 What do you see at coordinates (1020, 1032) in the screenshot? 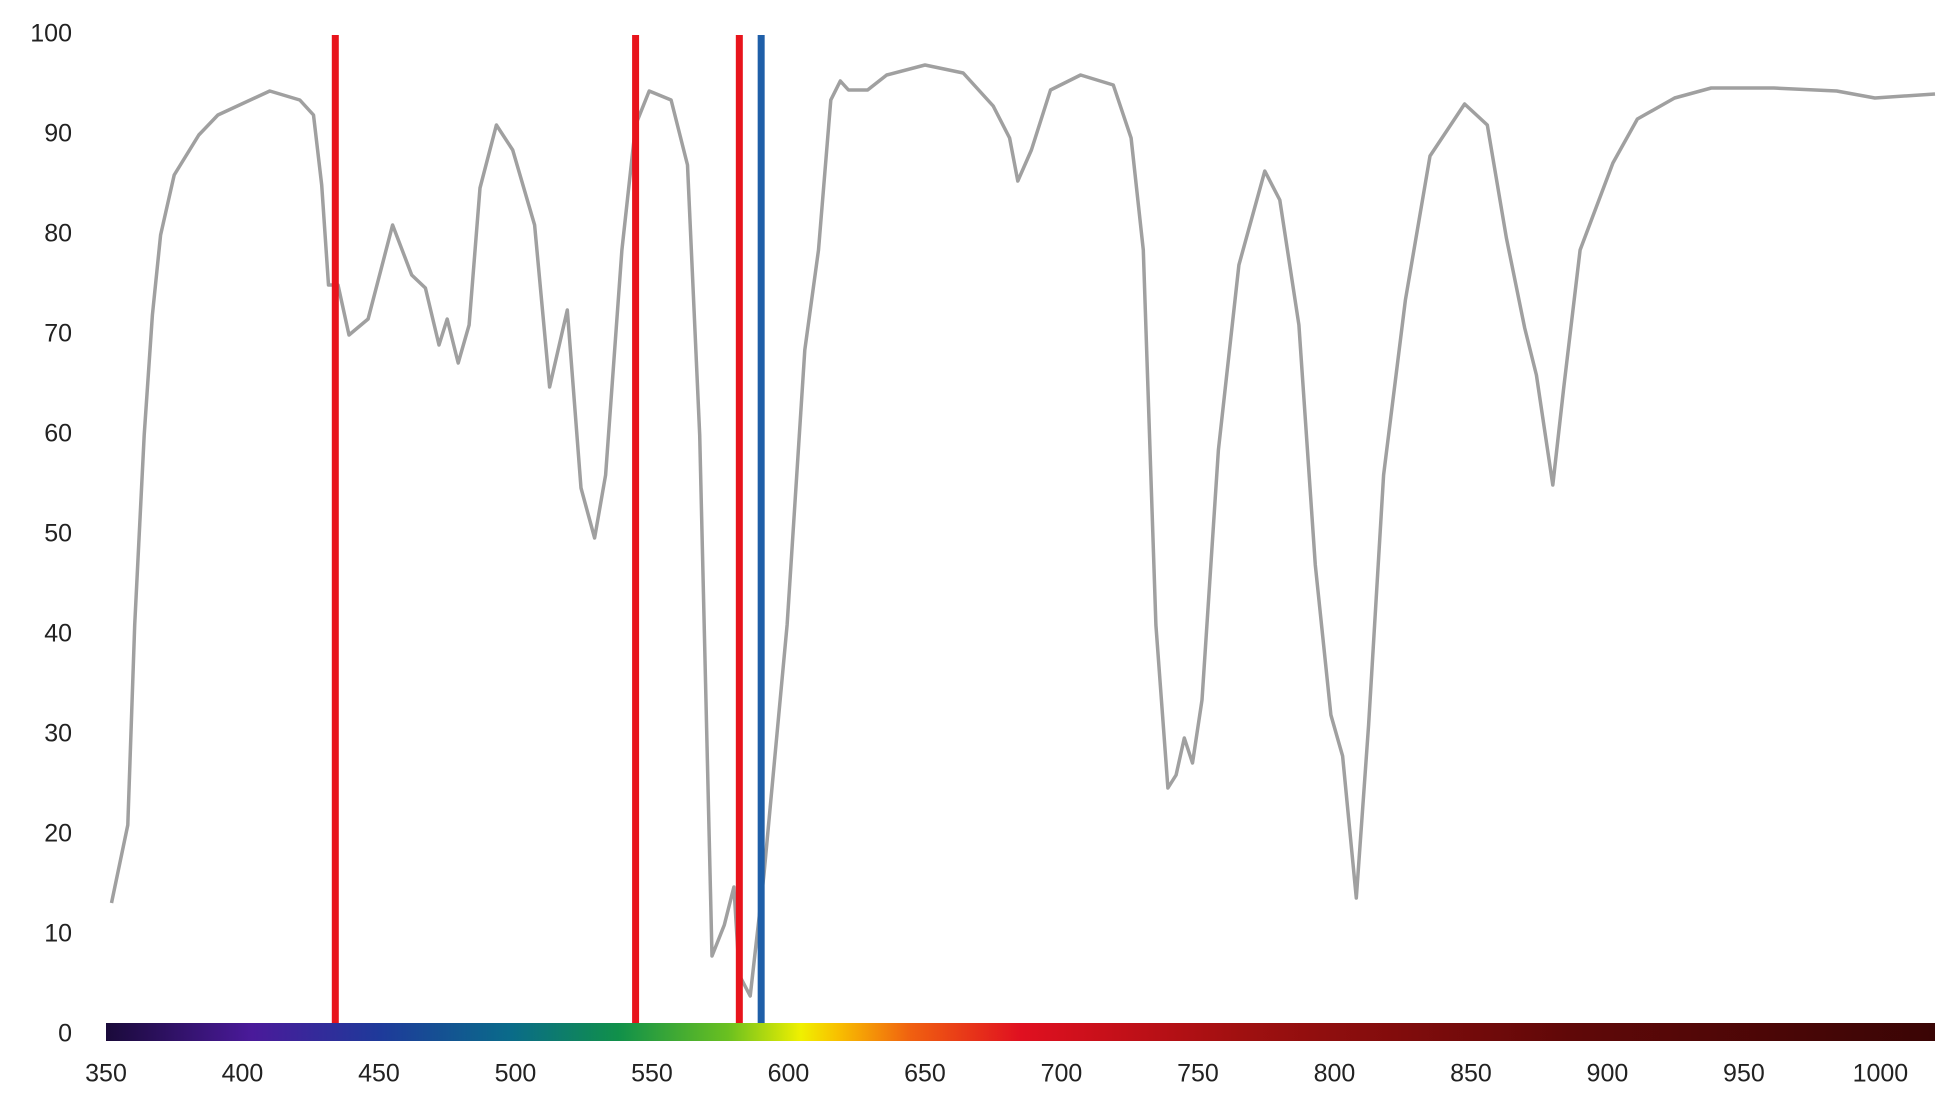
I see `spectrum-bar` at bounding box center [1020, 1032].